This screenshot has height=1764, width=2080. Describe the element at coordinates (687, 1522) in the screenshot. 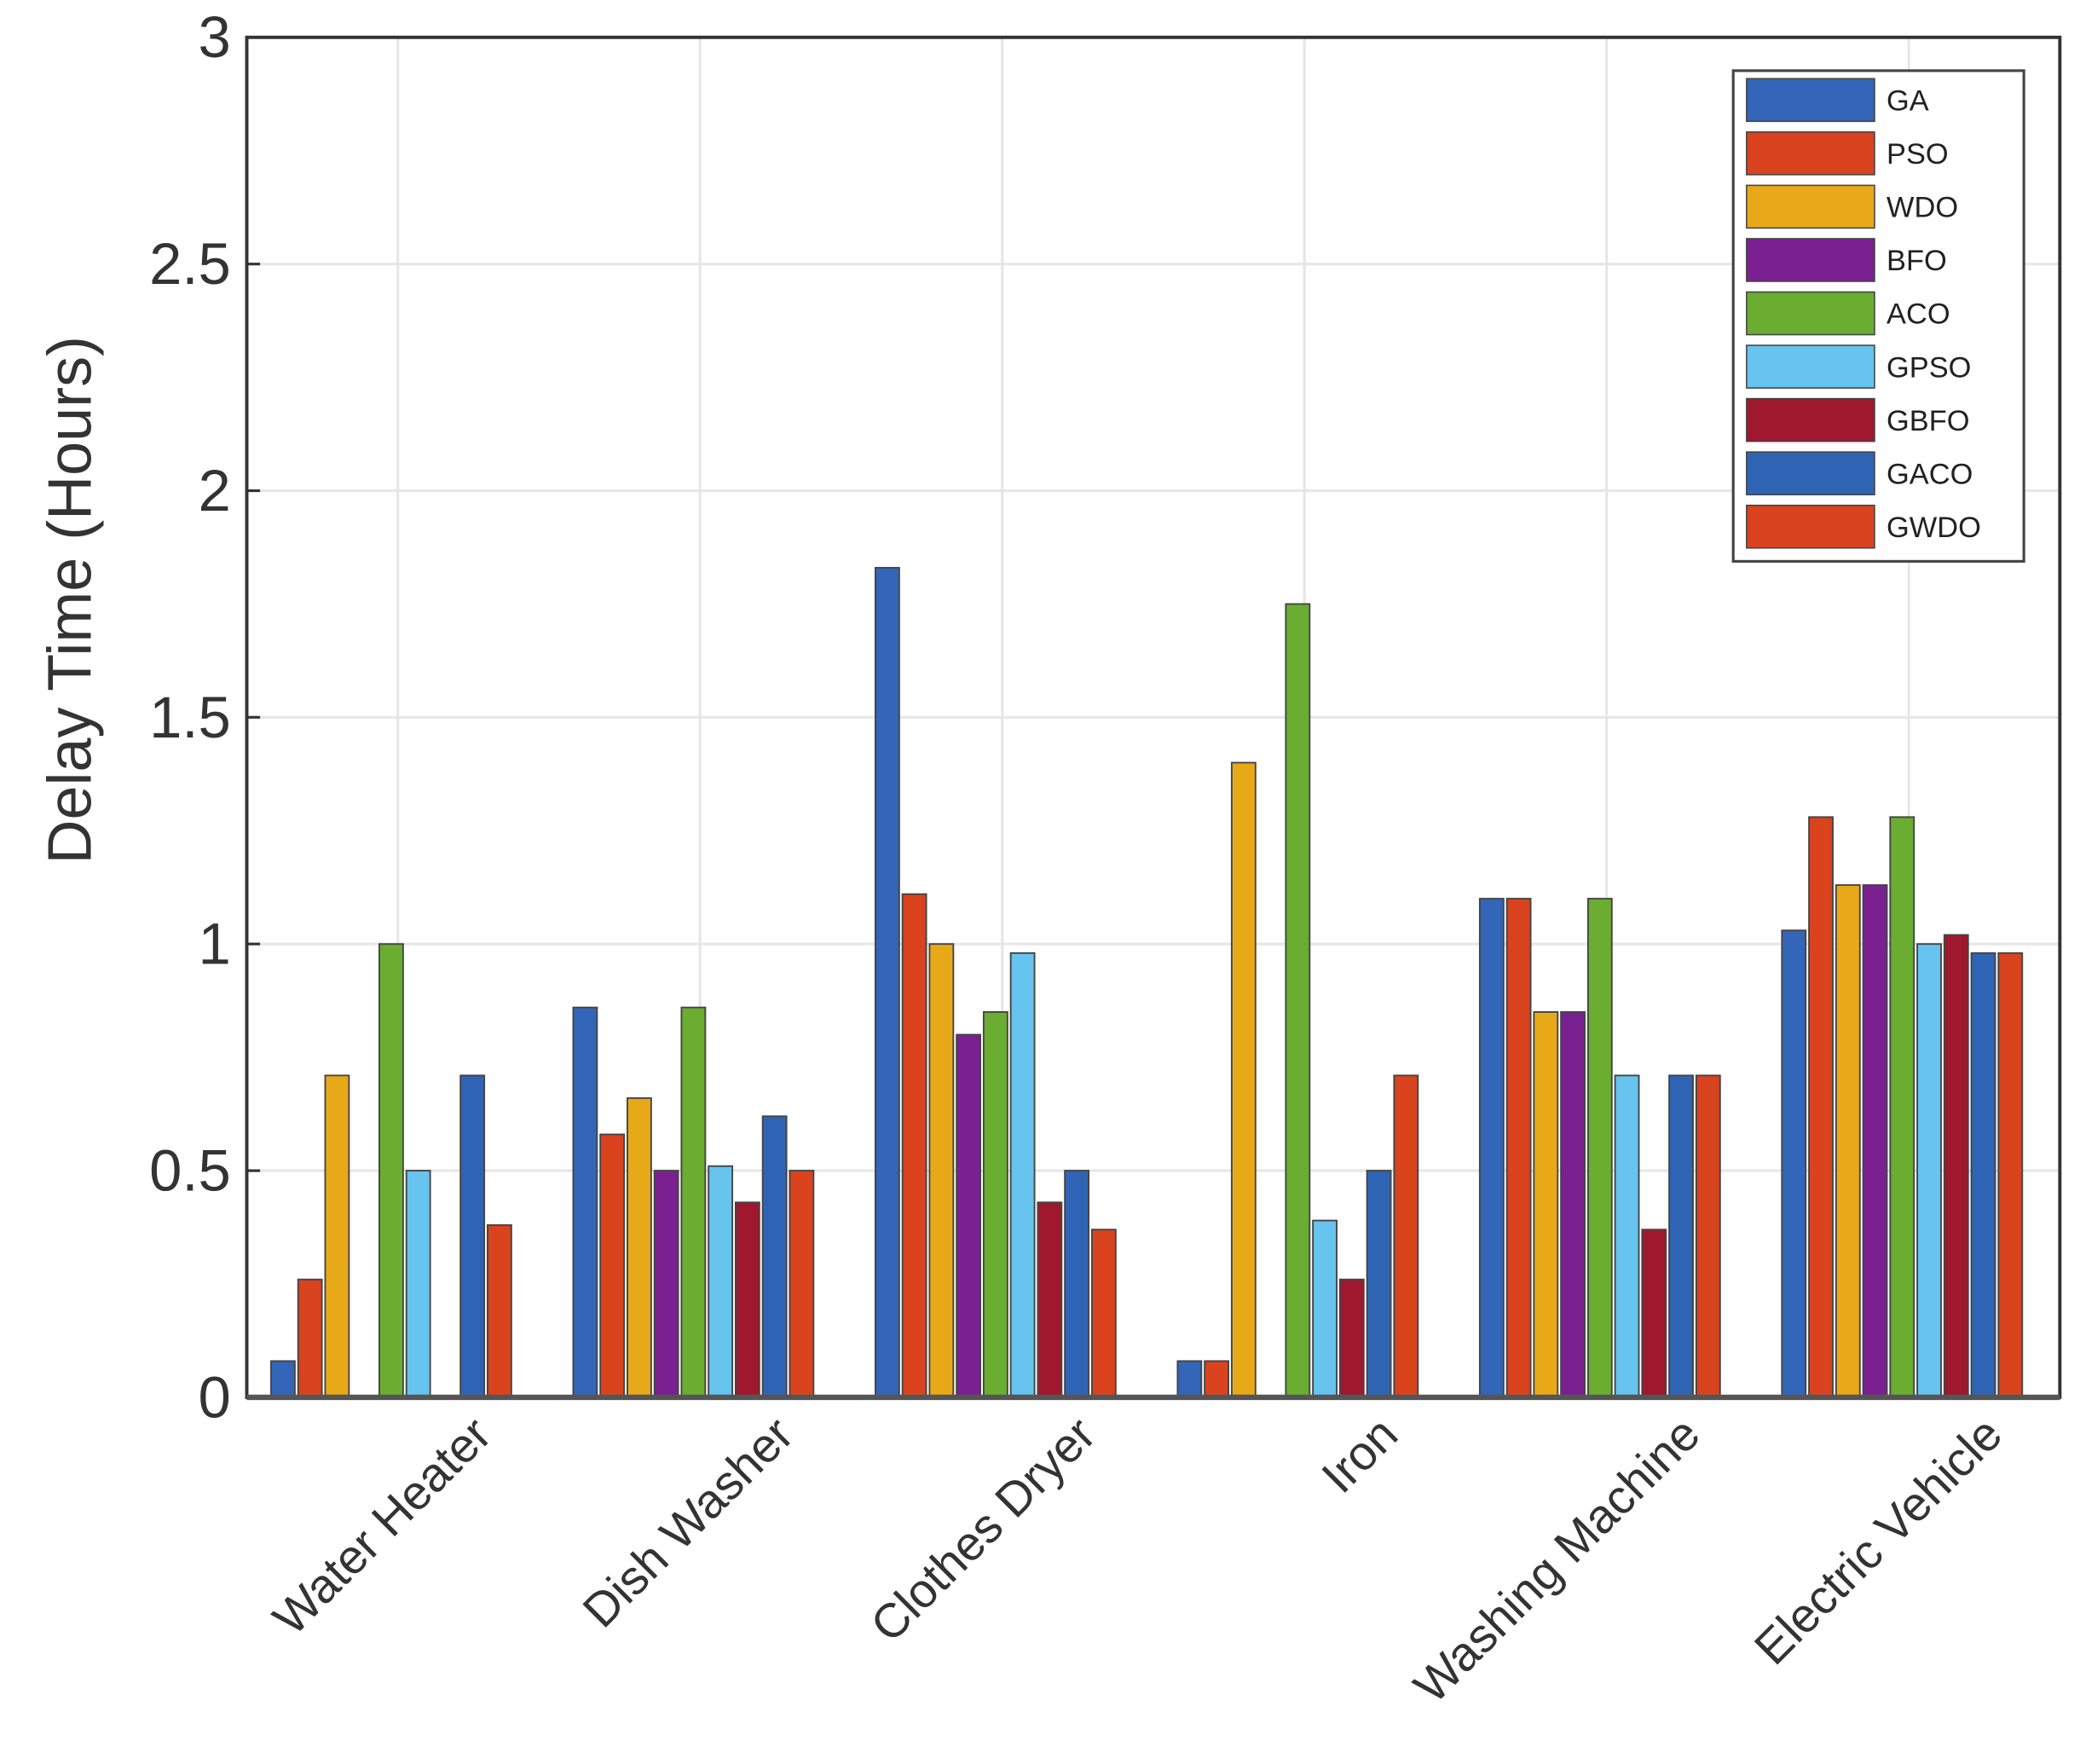

I see `x-tick-label: Dish Washer` at that location.